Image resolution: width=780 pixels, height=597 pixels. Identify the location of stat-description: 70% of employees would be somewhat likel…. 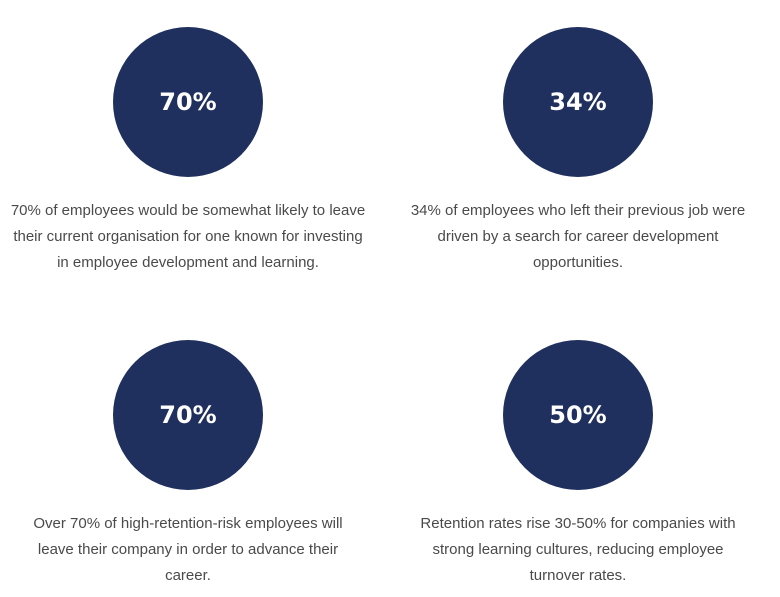
(188, 236).